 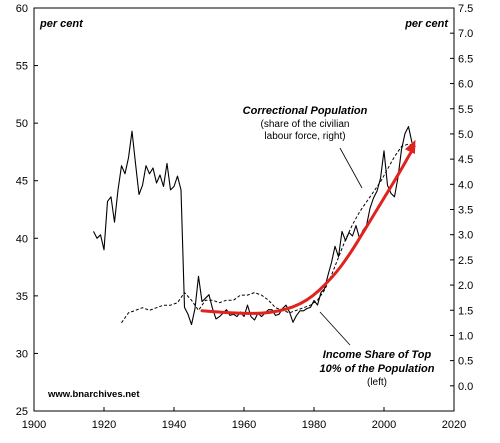 I want to click on left-tick-label: 40, so click(x=22, y=239).